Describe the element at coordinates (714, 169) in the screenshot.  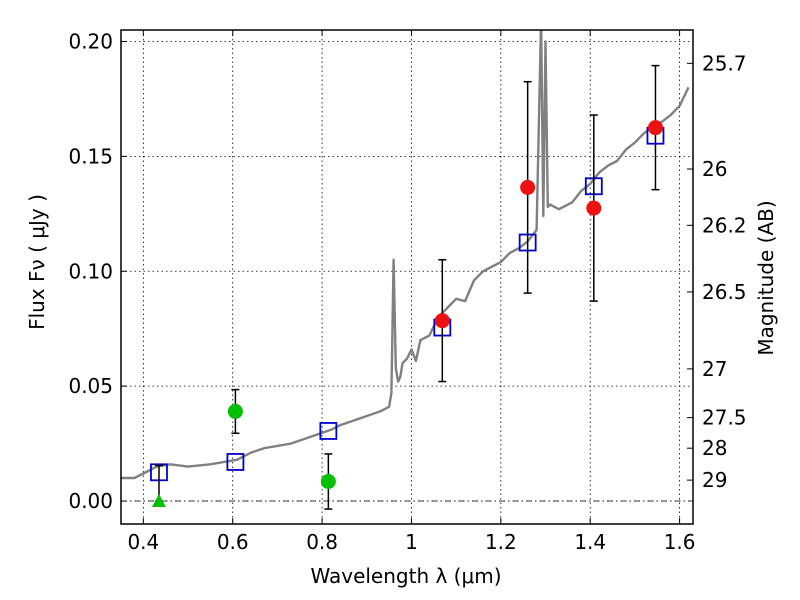
I see `right-tick-label: 26` at that location.